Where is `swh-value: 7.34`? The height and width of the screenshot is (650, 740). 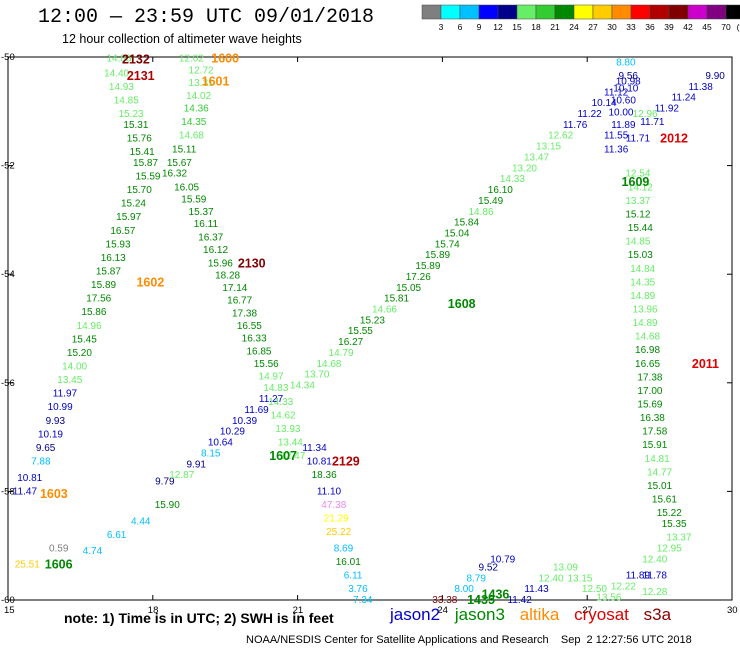 swh-value: 7.34 is located at coordinates (363, 600).